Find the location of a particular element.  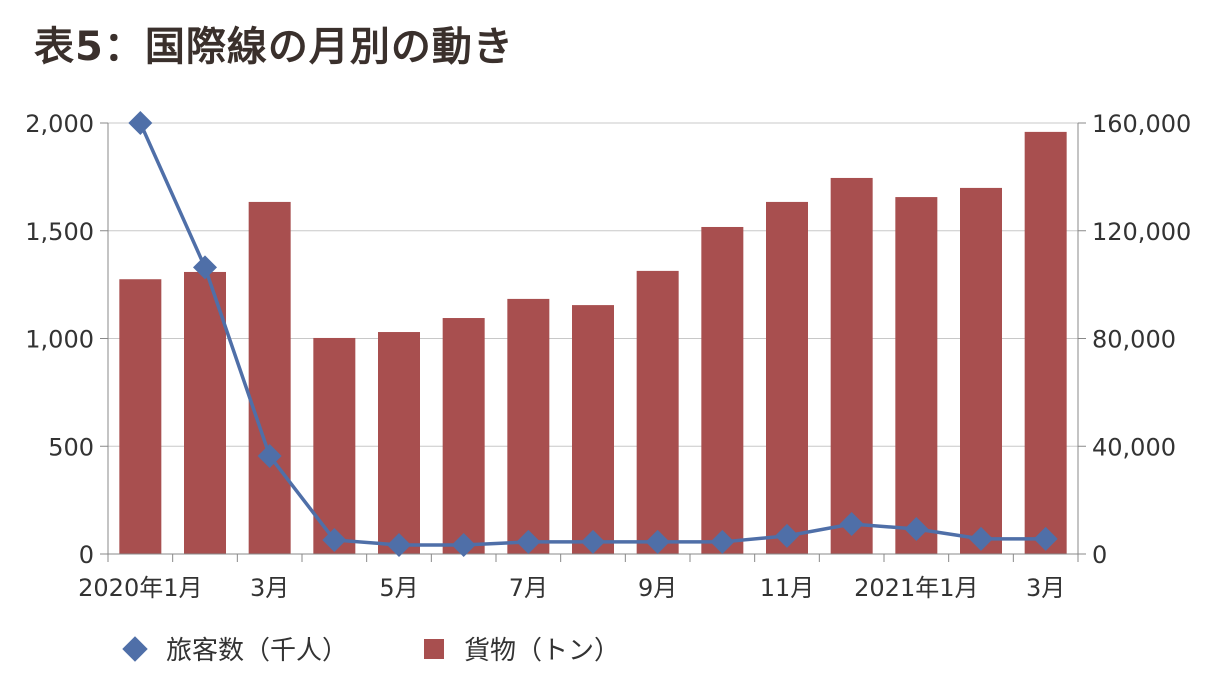

y-right-tick-label: 0 is located at coordinates (1099, 555).